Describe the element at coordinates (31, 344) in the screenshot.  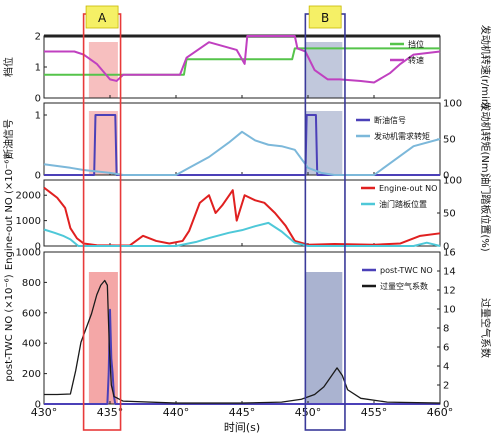
I see `y-left-tick-label: 400` at that location.